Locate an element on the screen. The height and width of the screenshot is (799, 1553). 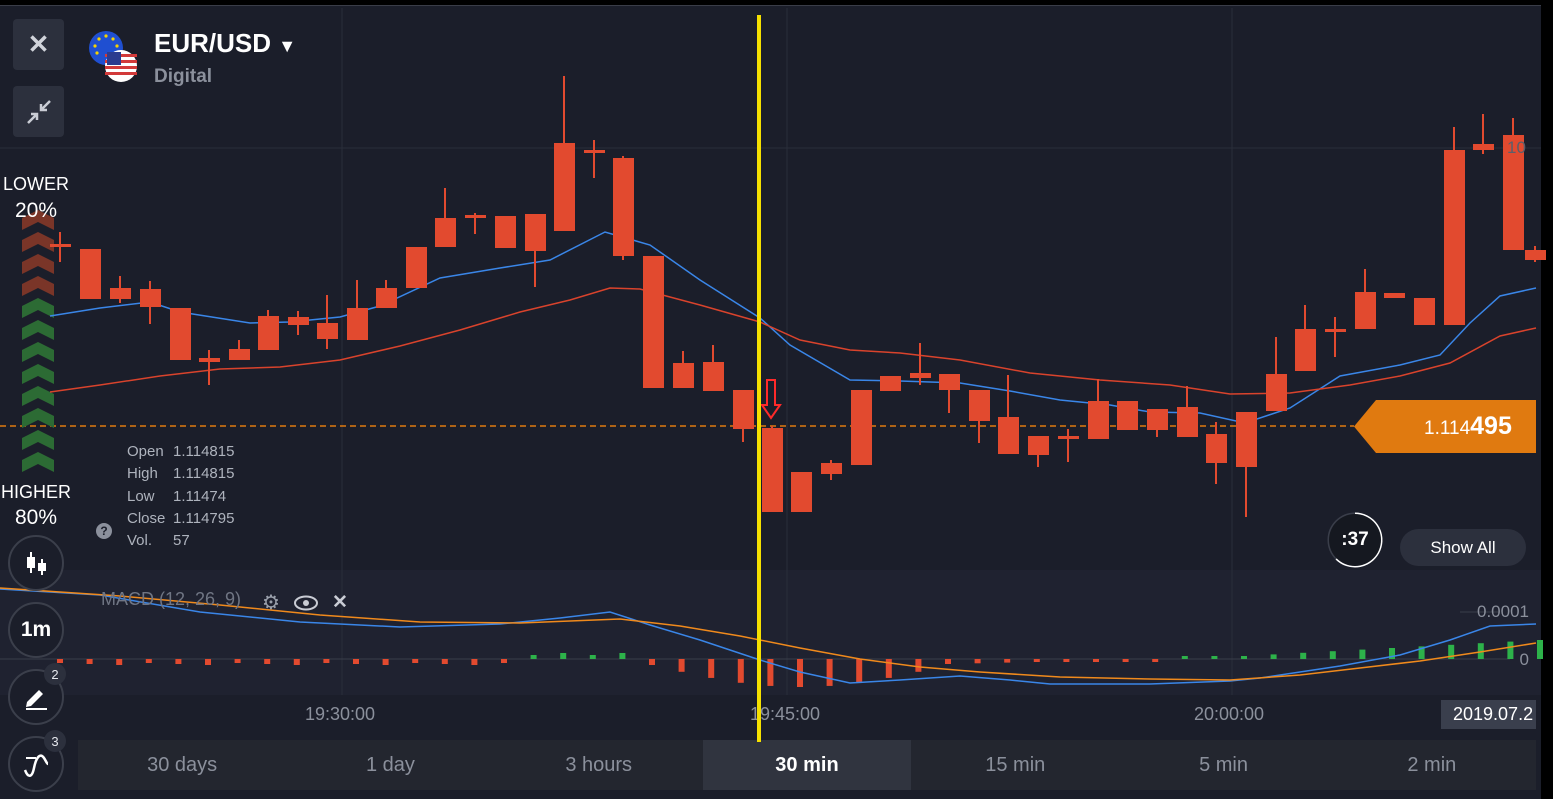
asset-flag is located at coordinates (114, 58).